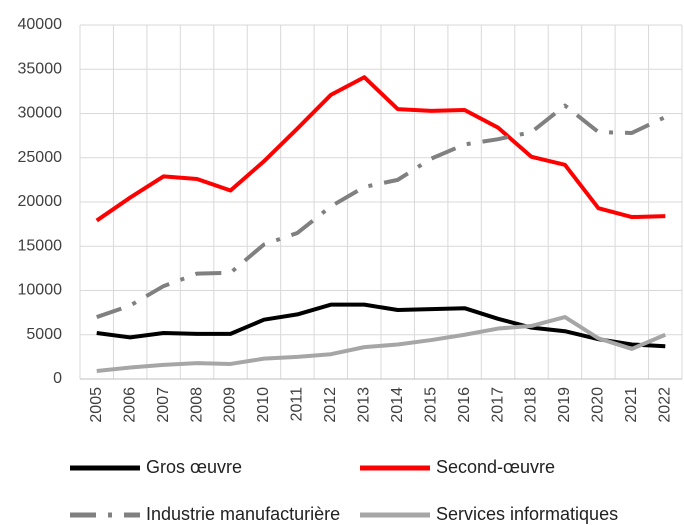 Image resolution: width=684 pixels, height=525 pixels. I want to click on x-tick-label: 2010, so click(263, 405).